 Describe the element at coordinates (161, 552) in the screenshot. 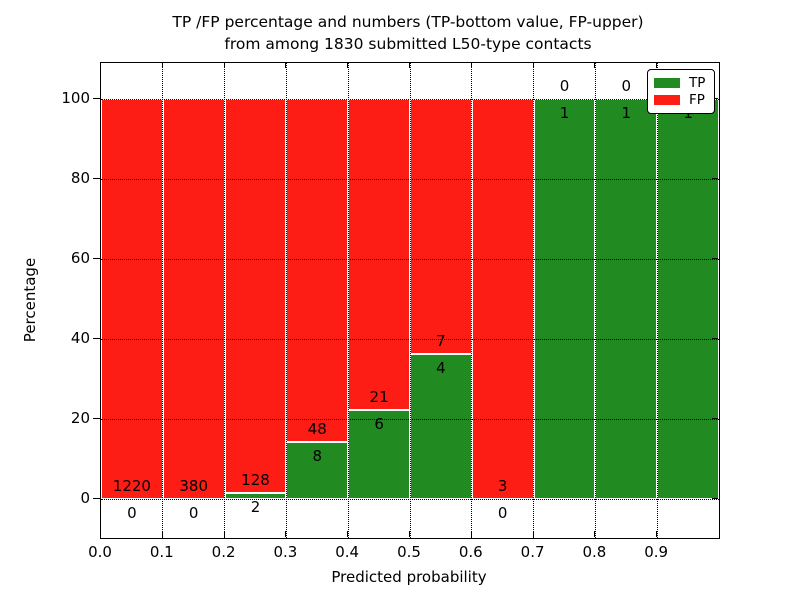

I see `x-tick-label: 0.1` at that location.